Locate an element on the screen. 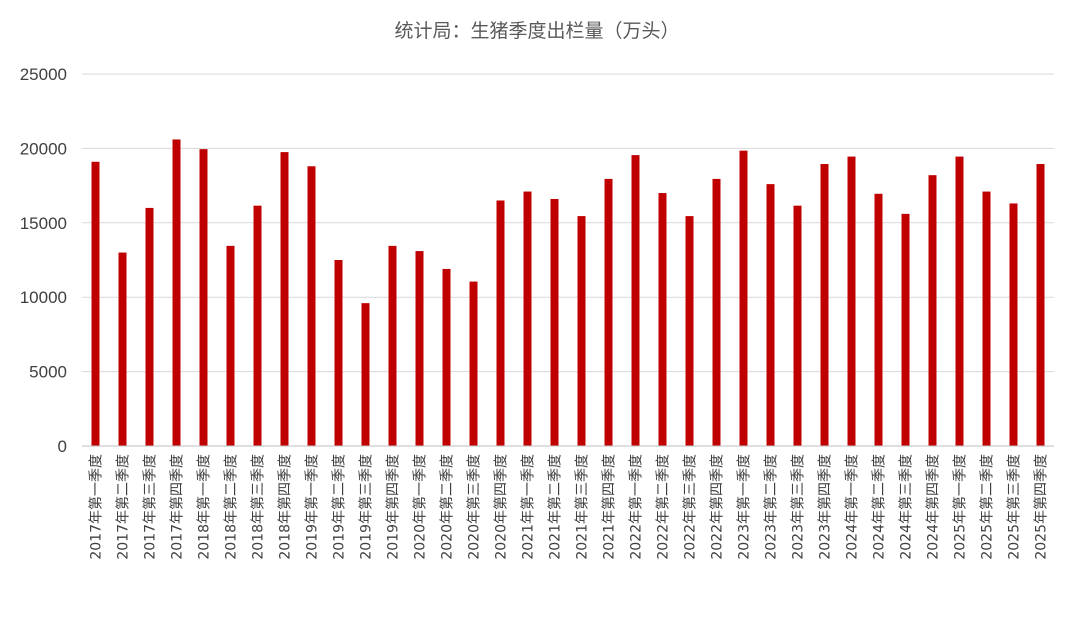 This screenshot has width=1080, height=620. x-tick-label: 2025年第二季度 is located at coordinates (987, 507).